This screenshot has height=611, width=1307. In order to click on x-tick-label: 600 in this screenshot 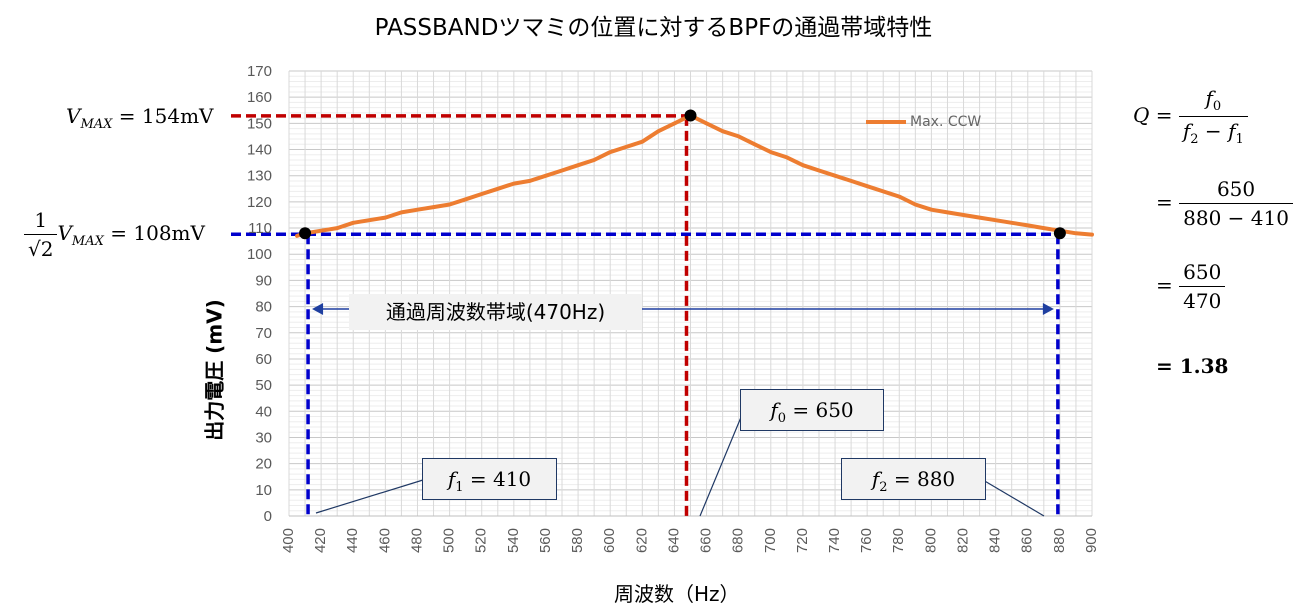, I will do `click(609, 540)`.